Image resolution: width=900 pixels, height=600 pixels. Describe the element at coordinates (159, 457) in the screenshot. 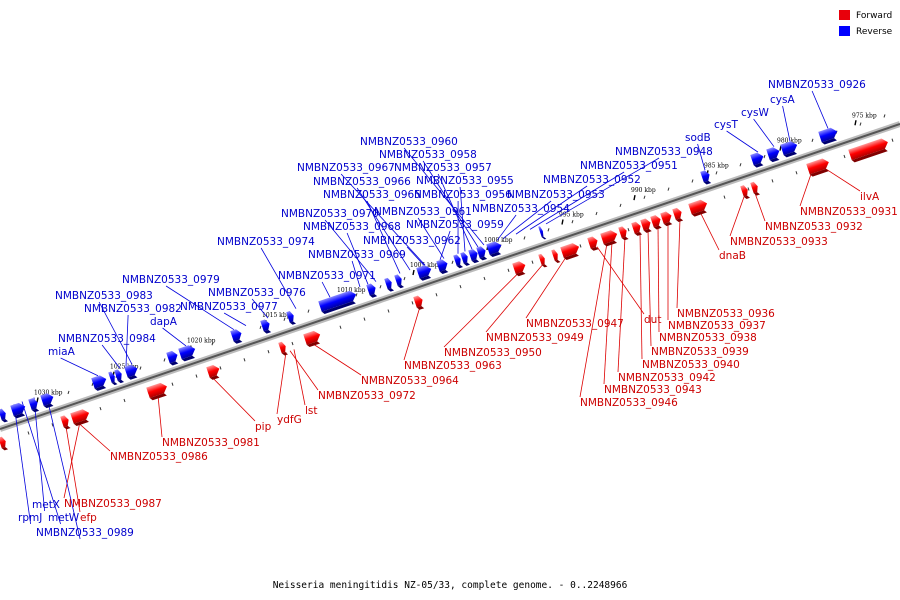

I see `forward-gene-label: NMBNZ0533_0986` at that location.